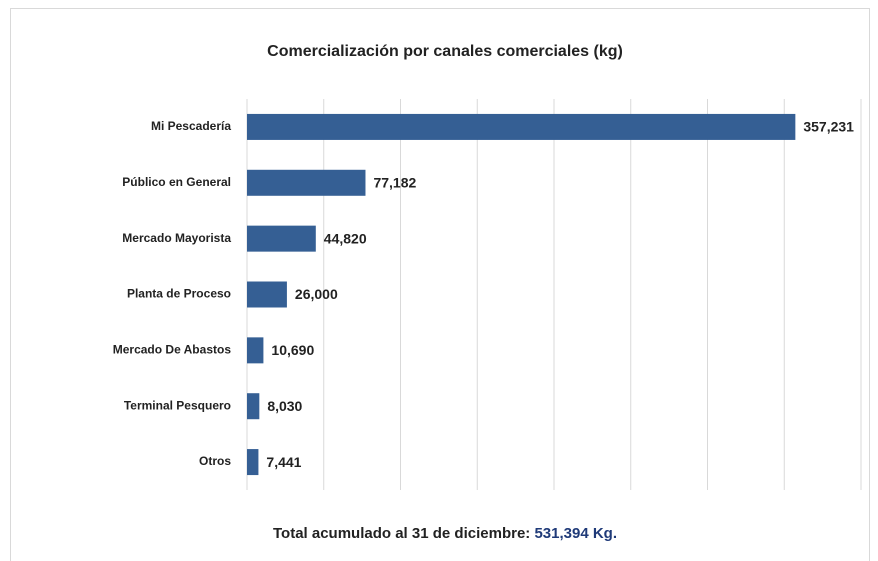 Image resolution: width=878 pixels, height=561 pixels. Describe the element at coordinates (345, 238) in the screenshot. I see `data-label: 44,820` at that location.